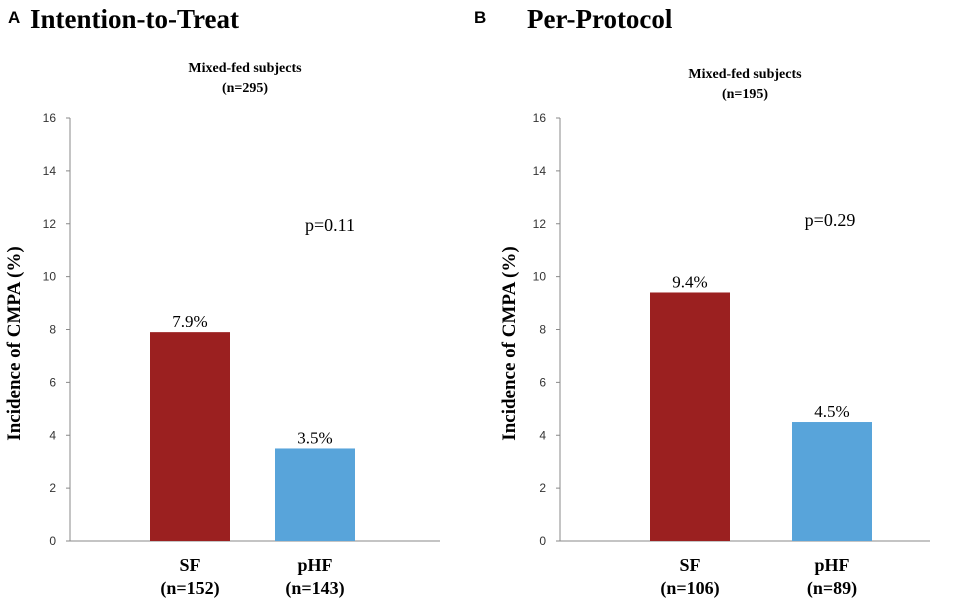 Image resolution: width=957 pixels, height=607 pixels. I want to click on panel-a-subtitle-line2: (n=295), so click(245, 88).